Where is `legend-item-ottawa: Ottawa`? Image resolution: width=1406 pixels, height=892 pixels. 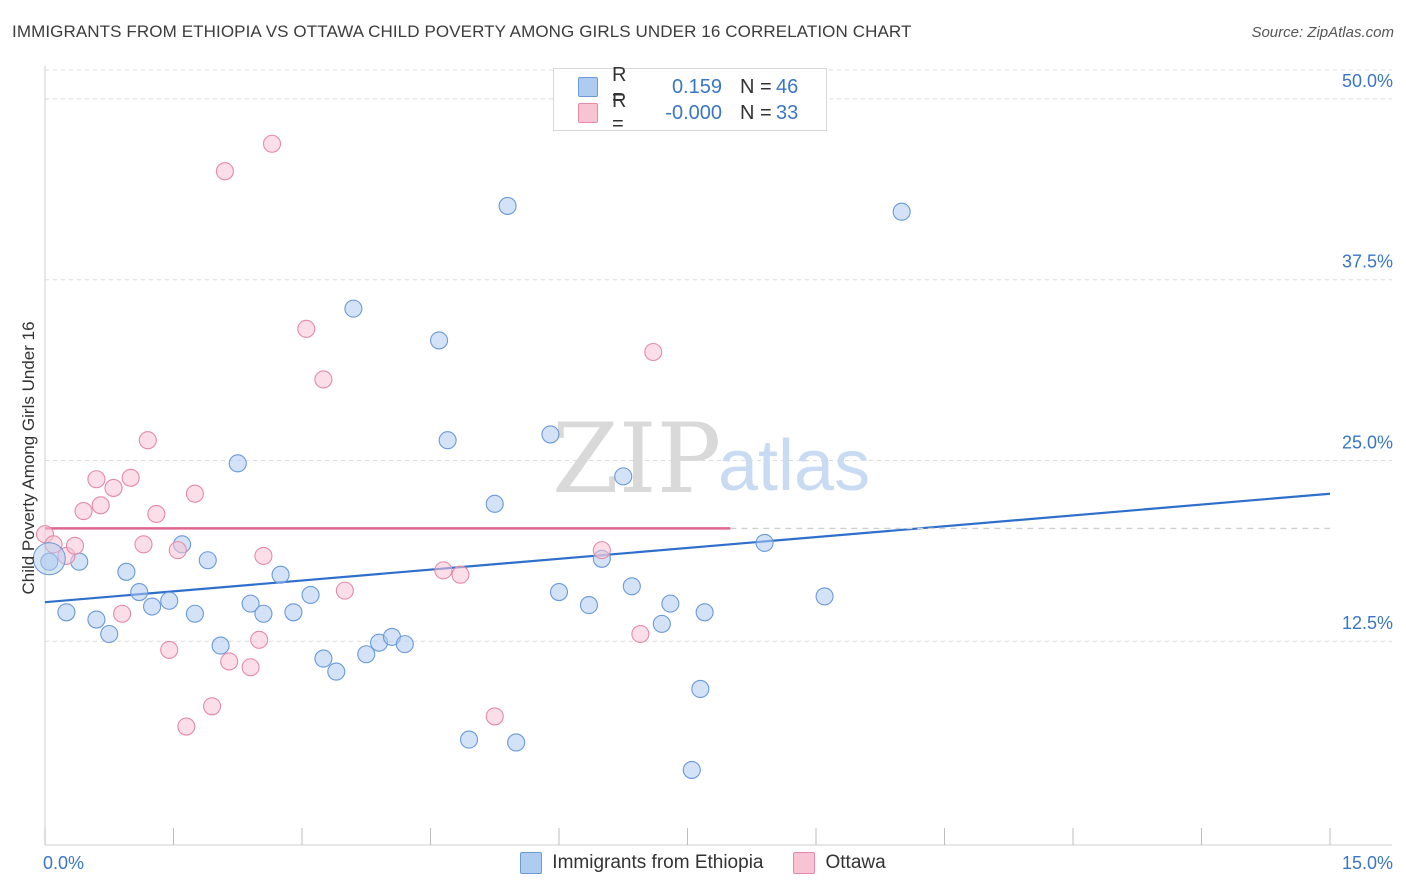 legend-item-ottawa: Ottawa is located at coordinates (839, 863).